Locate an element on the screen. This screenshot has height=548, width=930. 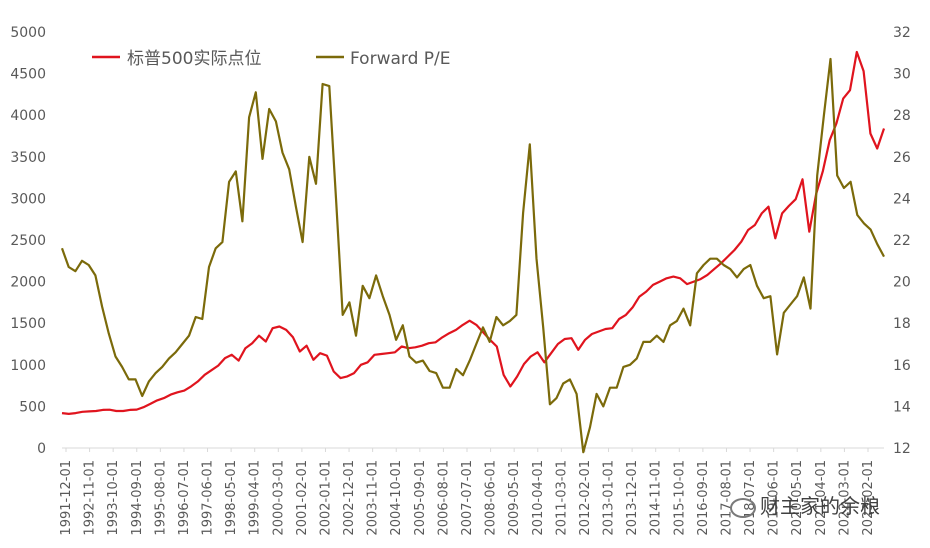
x-tick-label: 2006-08-01 is located at coordinates (443, 498).